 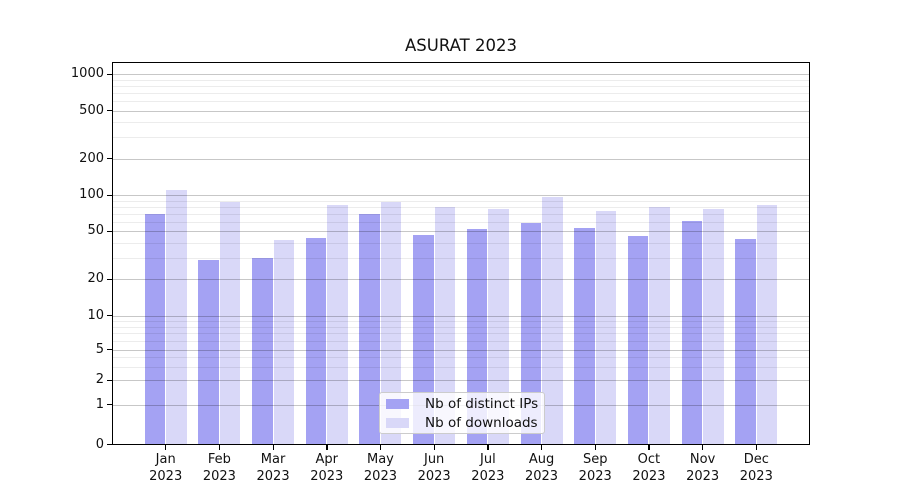 What do you see at coordinates (91, 194) in the screenshot?
I see `y-tick-label: 100` at bounding box center [91, 194].